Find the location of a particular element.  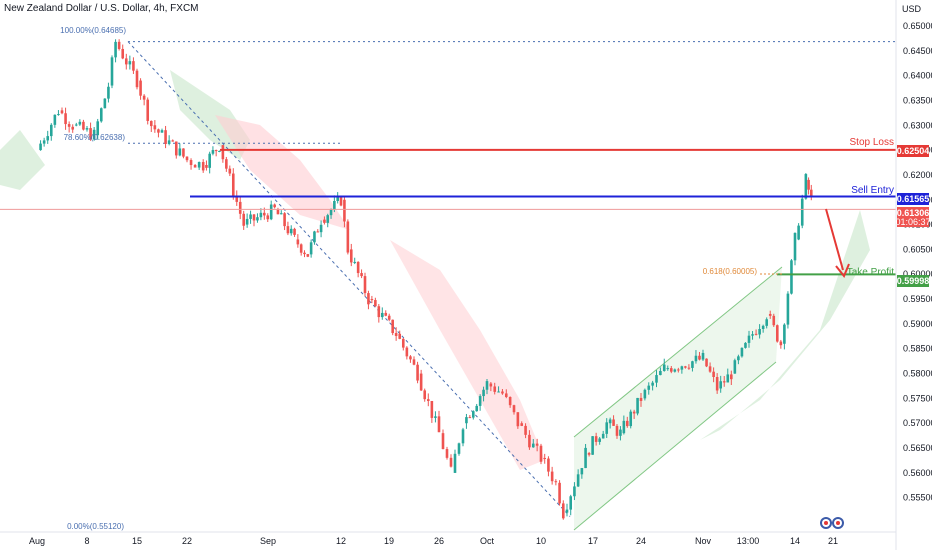

x-tick-label: 10 is located at coordinates (541, 541).